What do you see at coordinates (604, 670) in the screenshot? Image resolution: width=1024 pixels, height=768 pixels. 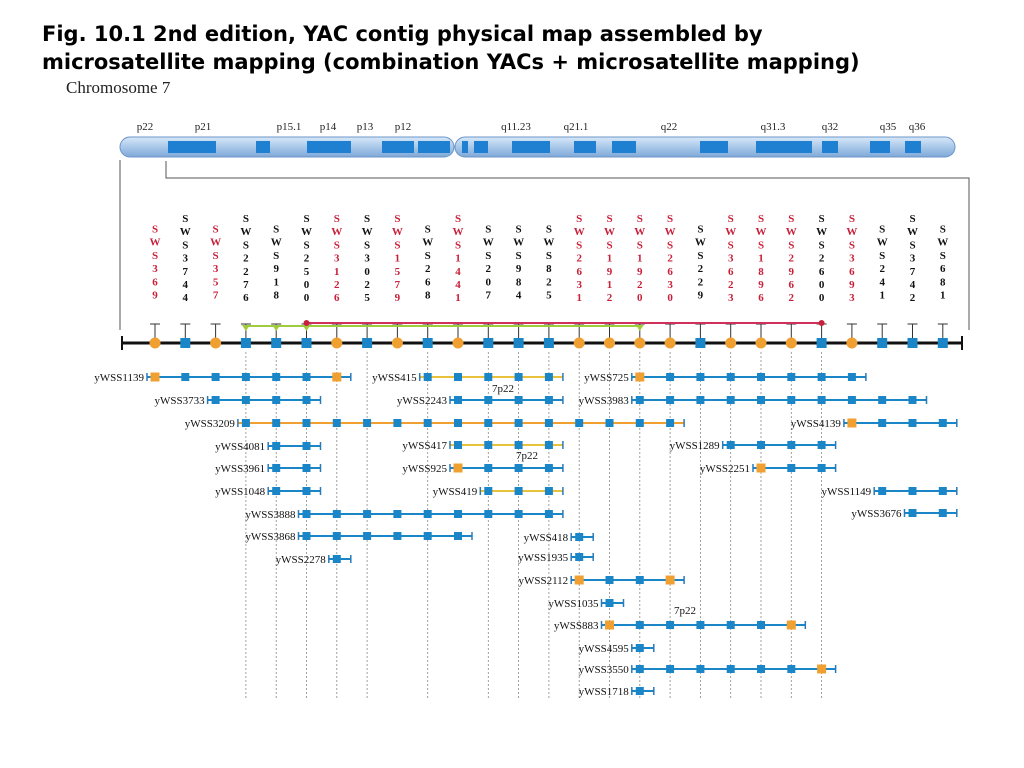 I see `yac-label: yWSS3550` at bounding box center [604, 670].